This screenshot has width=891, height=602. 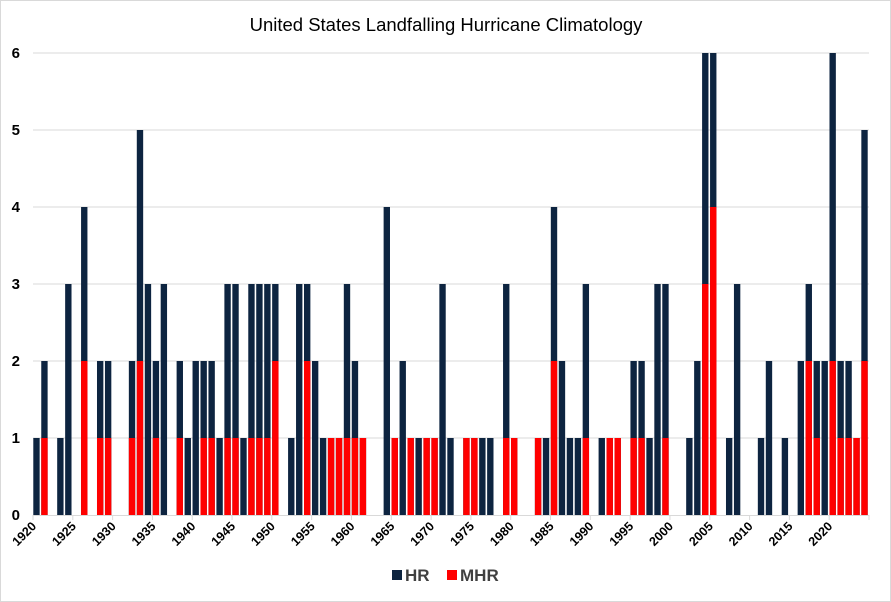 What do you see at coordinates (104, 534) in the screenshot?
I see `x-tick-label: 1930` at bounding box center [104, 534].